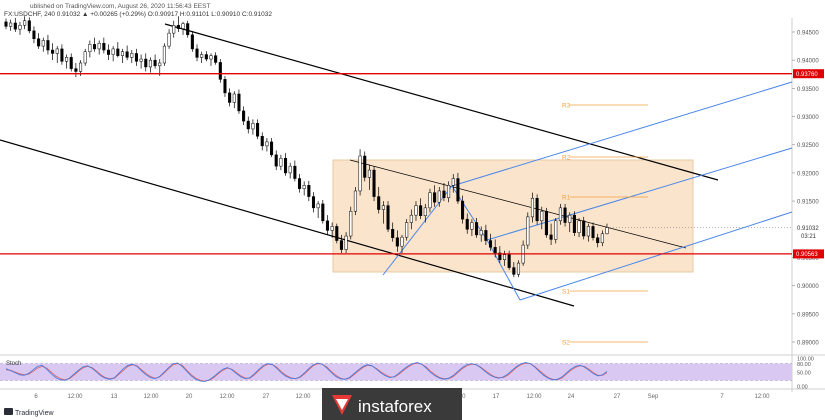  Describe the element at coordinates (808, 229) in the screenshot. I see `last-price-label: 0.91032` at that location.